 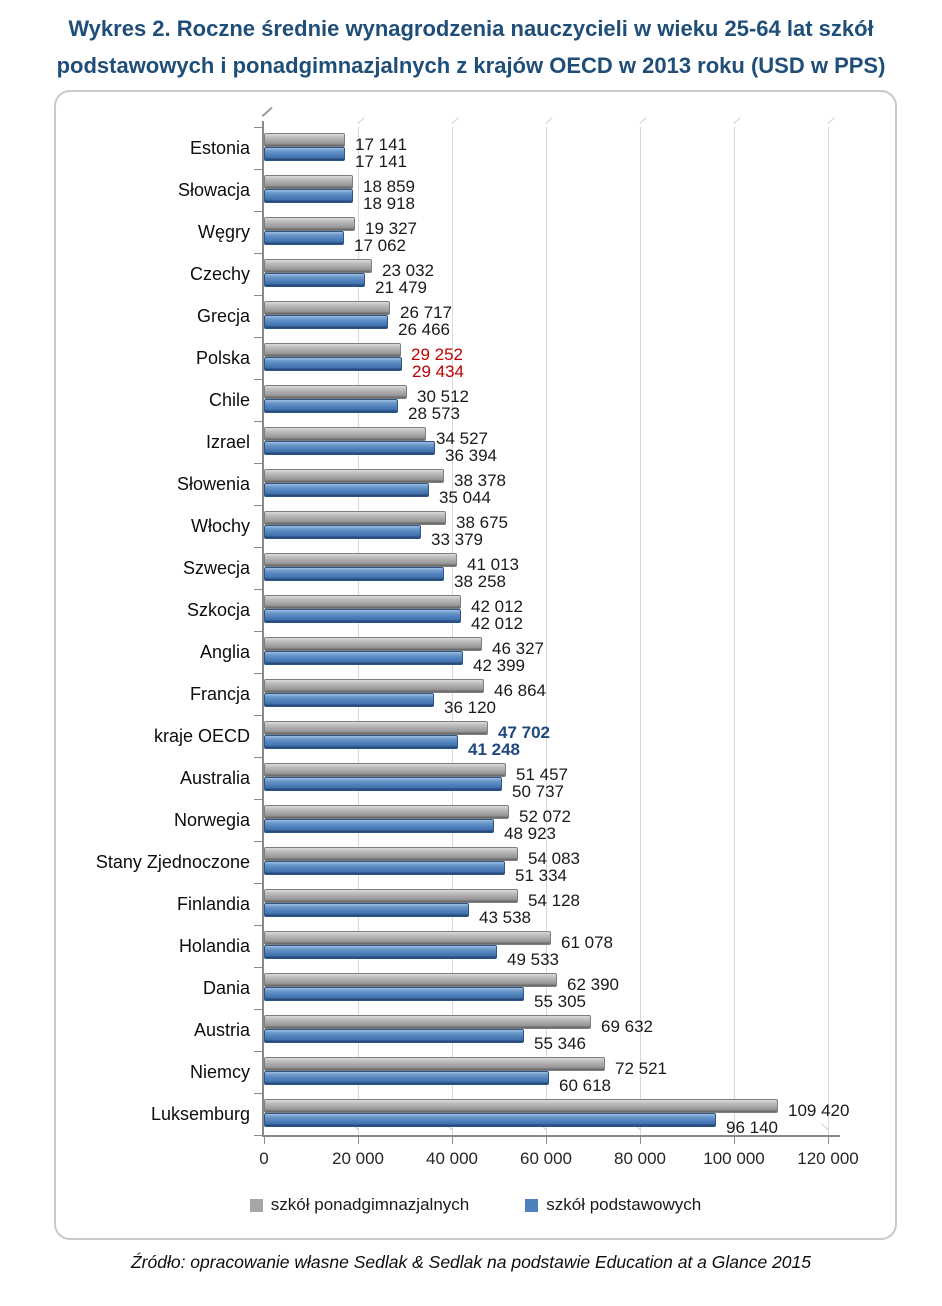 I want to click on value-label-upper: 46 864, so click(x=520, y=690).